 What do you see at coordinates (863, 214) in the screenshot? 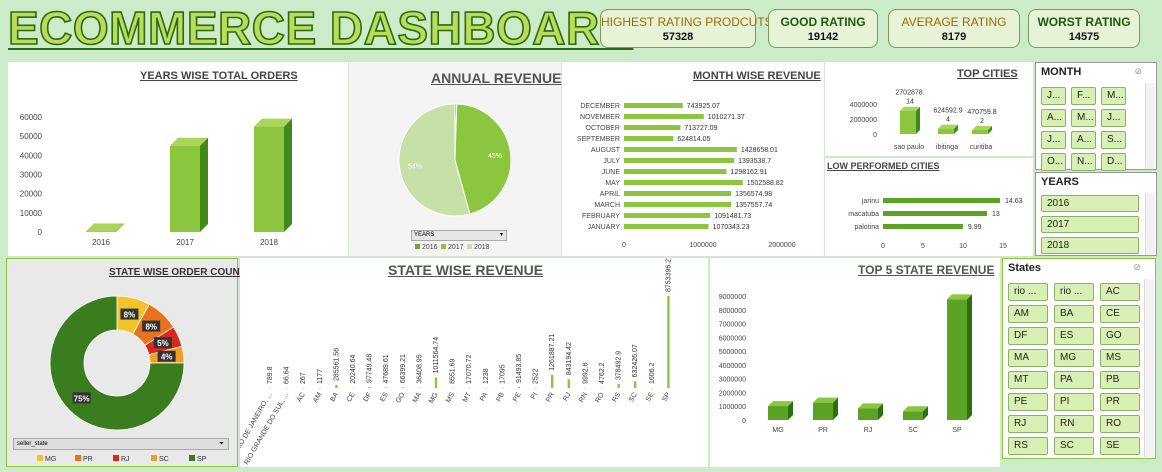
I see `y-tick-label: macatuba` at bounding box center [863, 214].